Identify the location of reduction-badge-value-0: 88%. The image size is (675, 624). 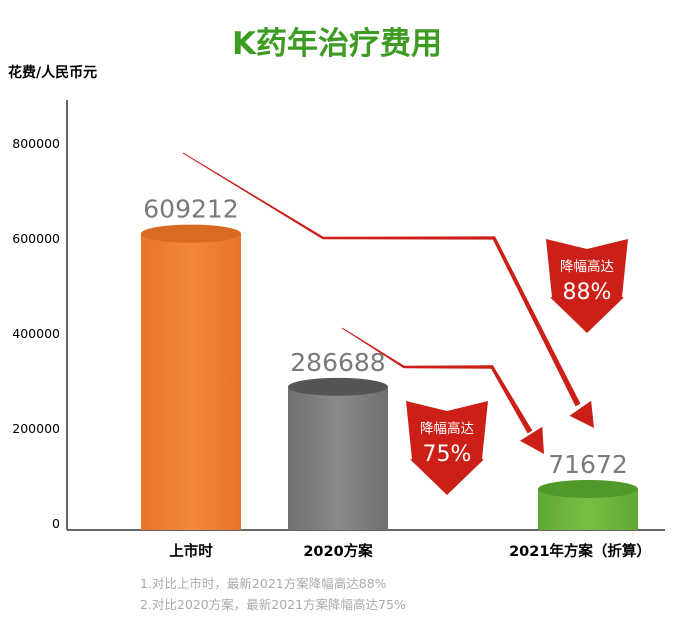
(587, 292).